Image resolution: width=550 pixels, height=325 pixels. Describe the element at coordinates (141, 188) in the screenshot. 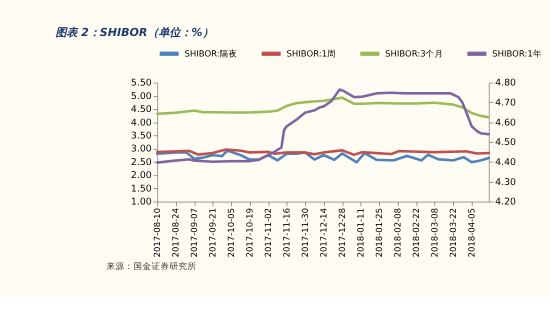

I see `y-tick-label: 1.50` at that location.